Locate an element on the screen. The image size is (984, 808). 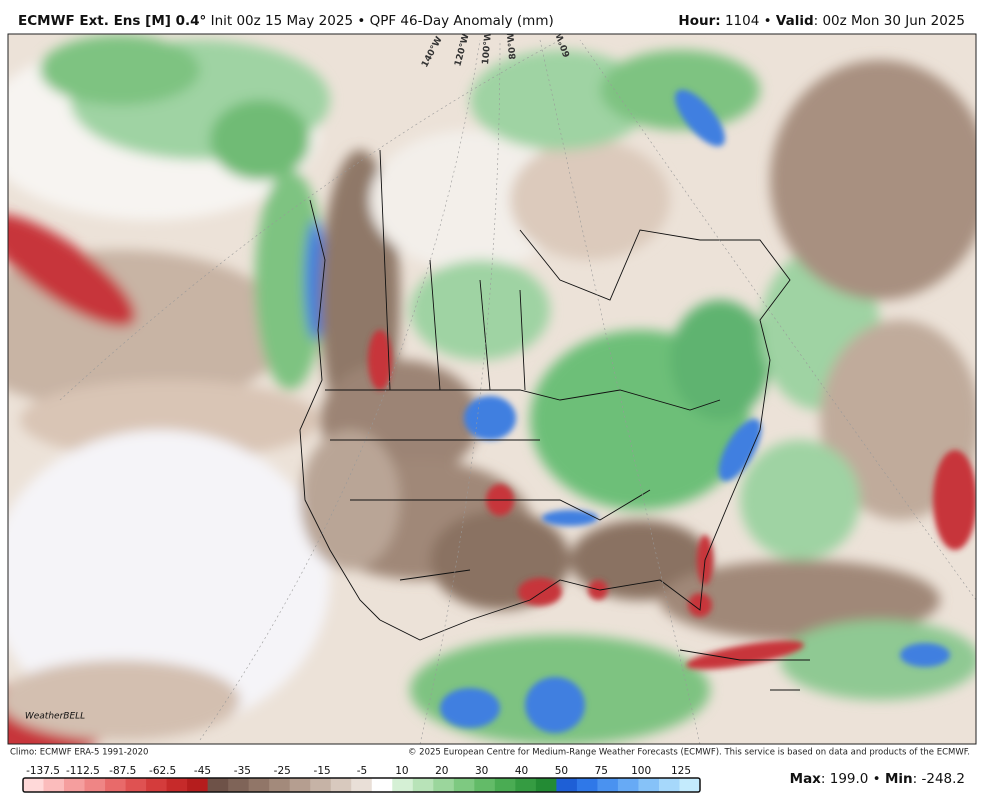
colorbar-label: 50 is located at coordinates (561, 771).